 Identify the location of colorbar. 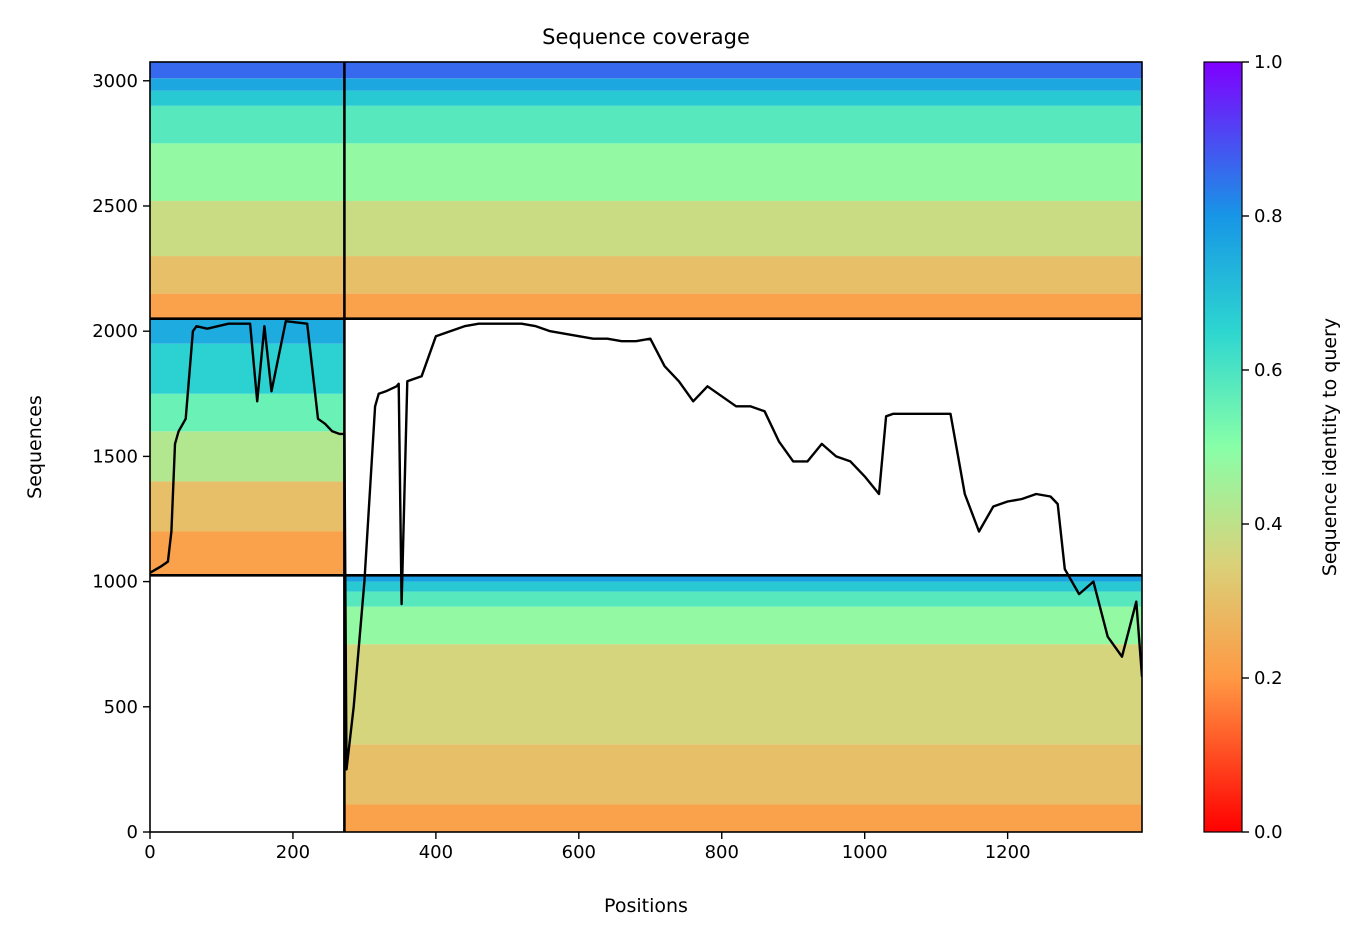
(1223, 447).